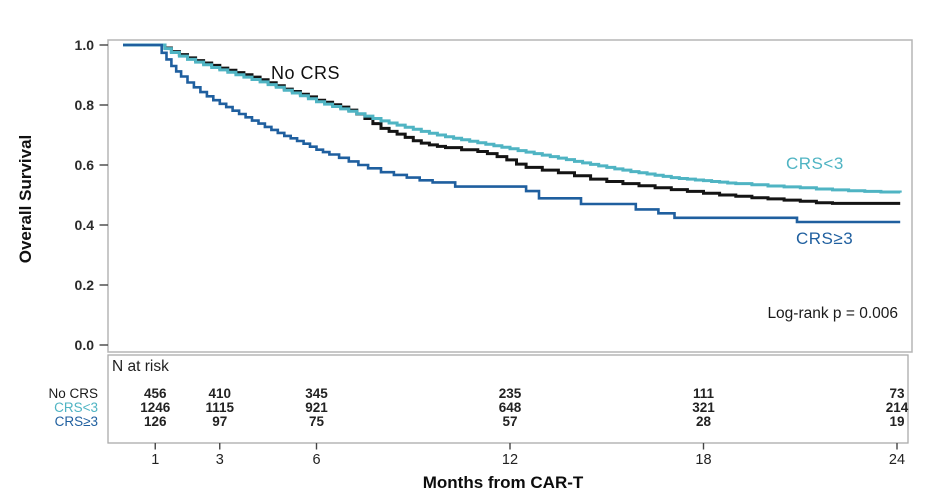 This screenshot has width=935, height=500. I want to click on x-tick-label: 1, so click(155, 460).